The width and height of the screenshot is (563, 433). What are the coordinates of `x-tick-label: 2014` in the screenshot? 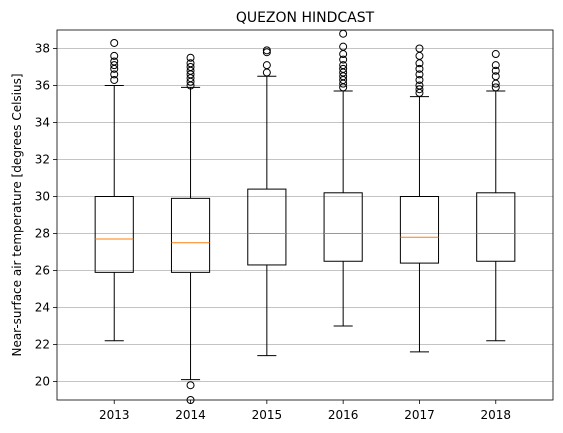 It's located at (190, 415).